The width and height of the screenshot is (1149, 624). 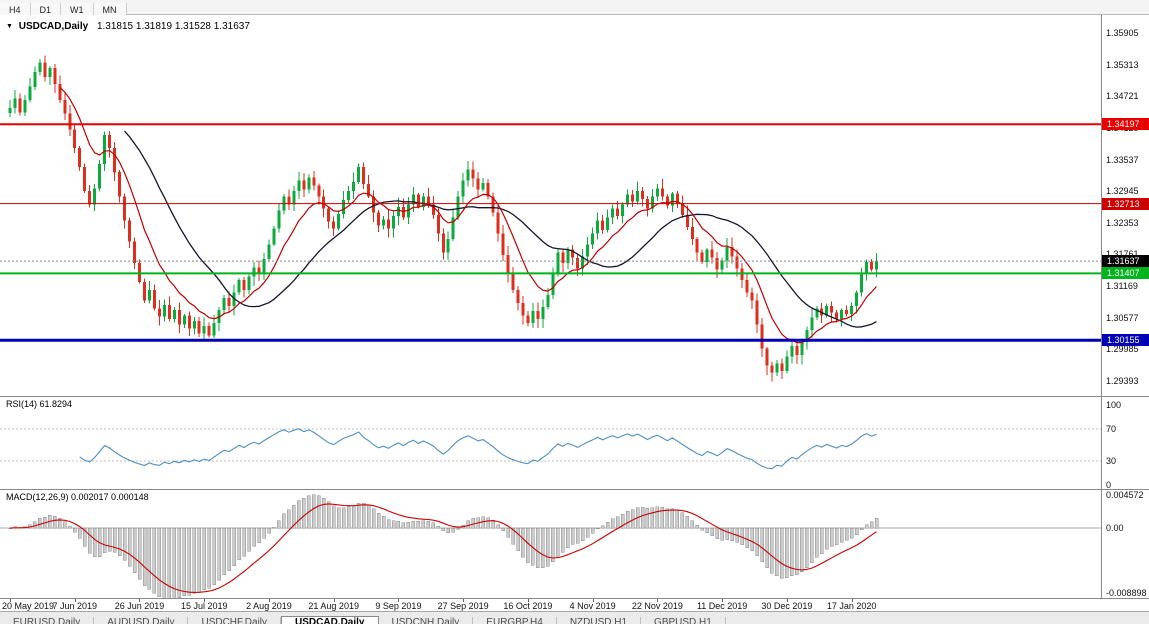 I want to click on date-label: 4 Nov 2019, so click(x=592, y=606).